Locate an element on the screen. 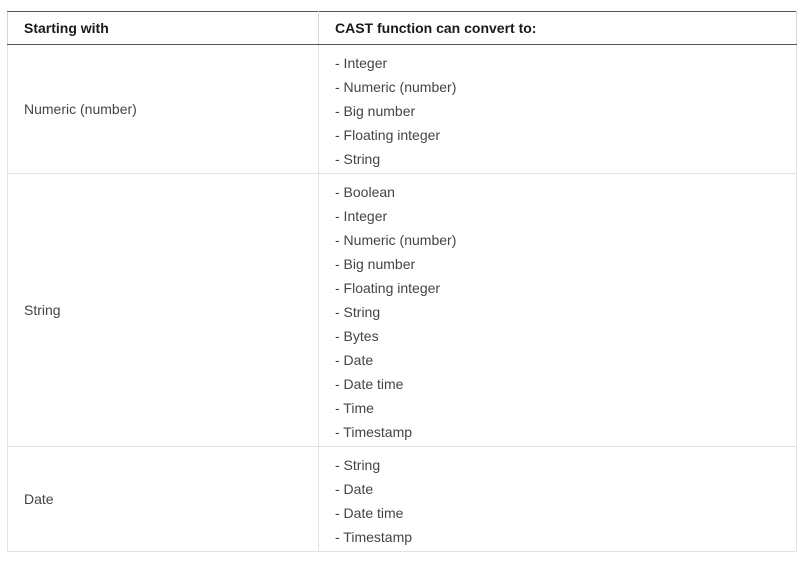  header-cast-converts-to: CAST function can convert to: is located at coordinates (557, 28).